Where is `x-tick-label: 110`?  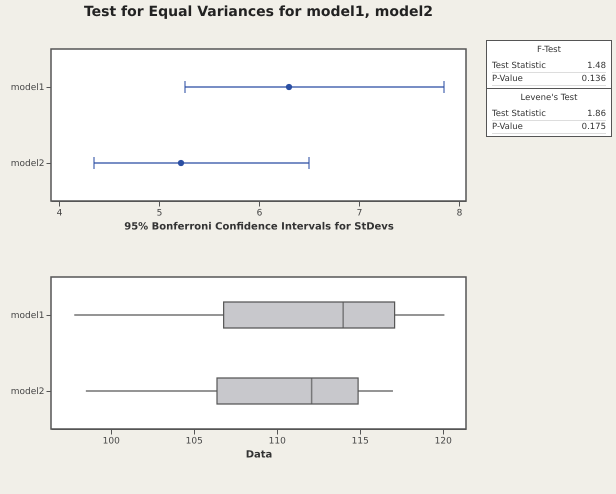 x-tick-label: 110 is located at coordinates (277, 441).